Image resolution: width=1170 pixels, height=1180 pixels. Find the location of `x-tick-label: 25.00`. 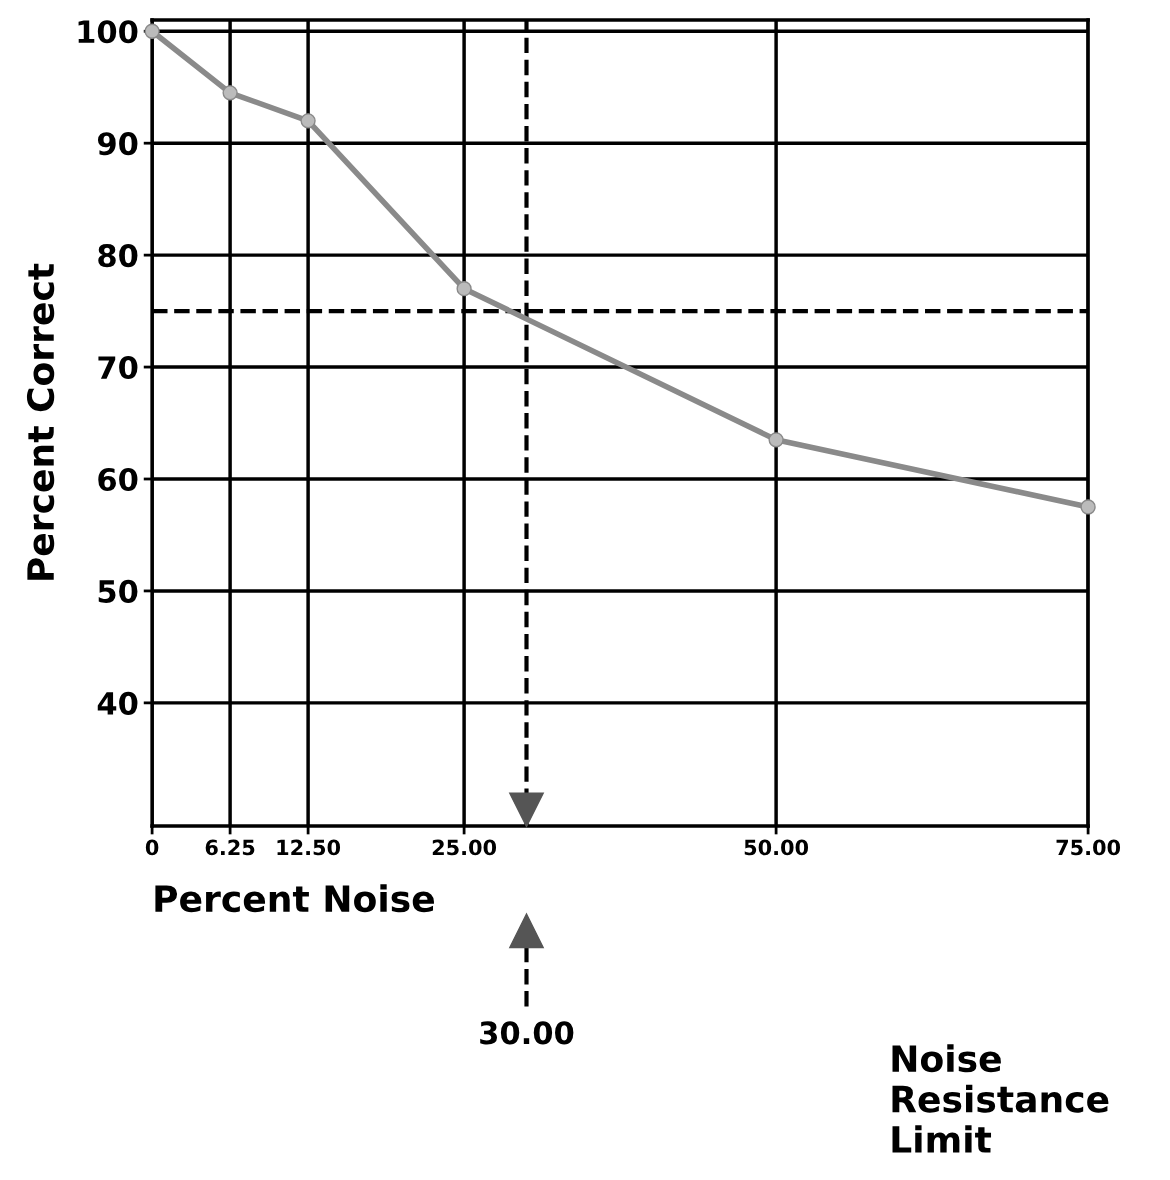

x-tick-label: 25.00 is located at coordinates (464, 847).